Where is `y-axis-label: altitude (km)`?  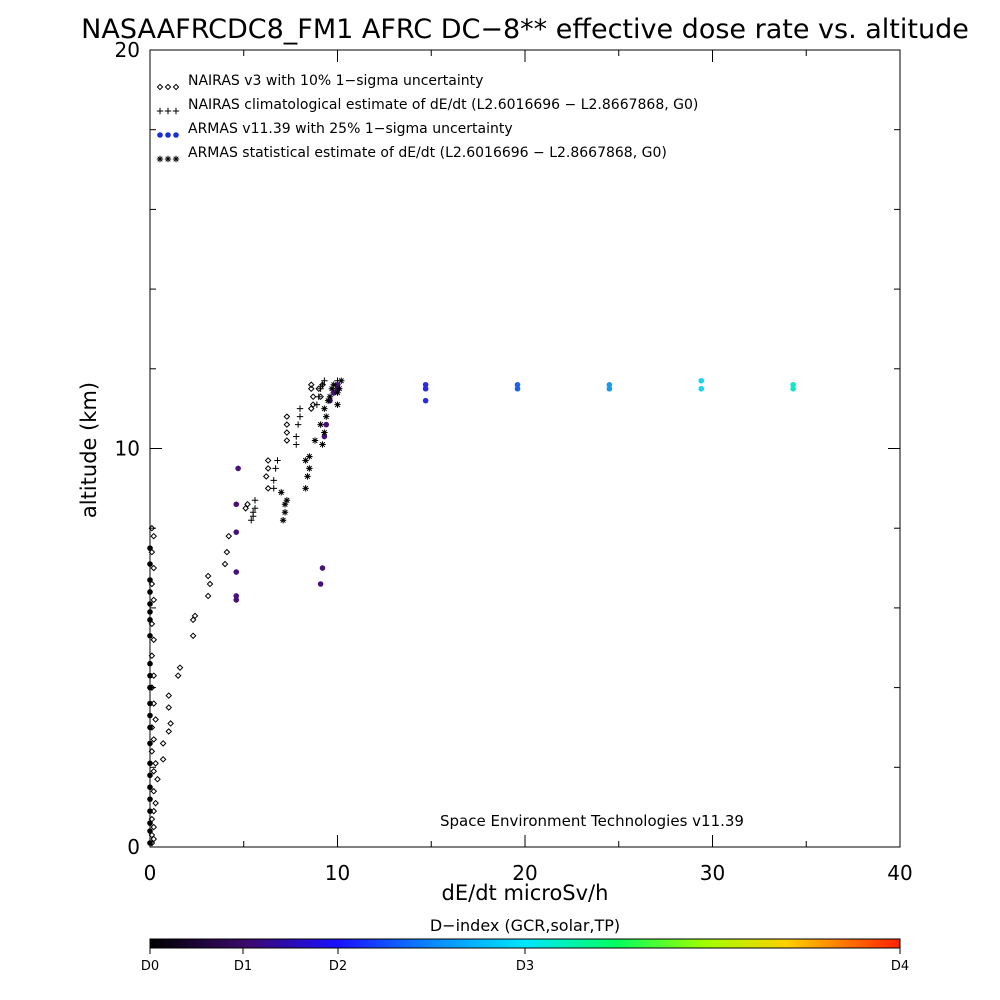
y-axis-label: altitude (km) is located at coordinates (89, 450).